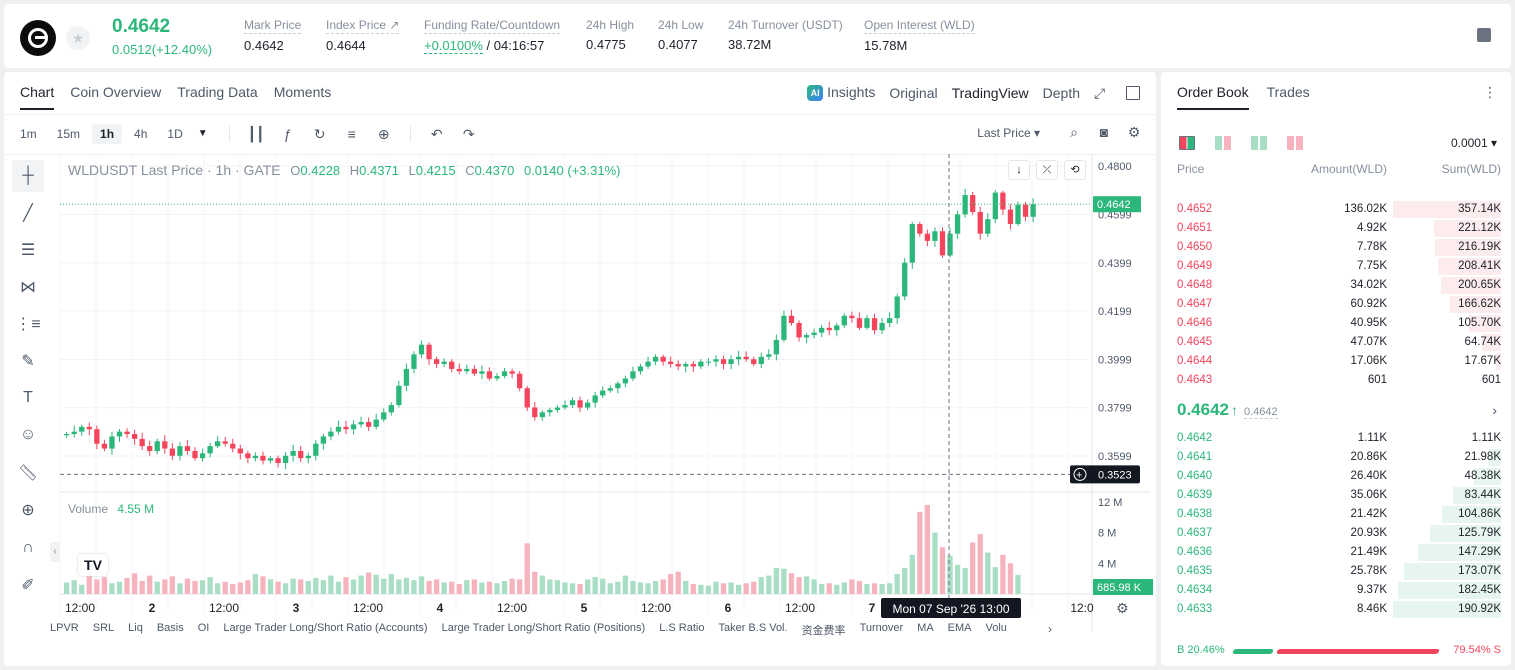 The image size is (1515, 670). Describe the element at coordinates (1336, 228) in the screenshot. I see `ask-row: 0.4651 4.92K 221.12K` at that location.